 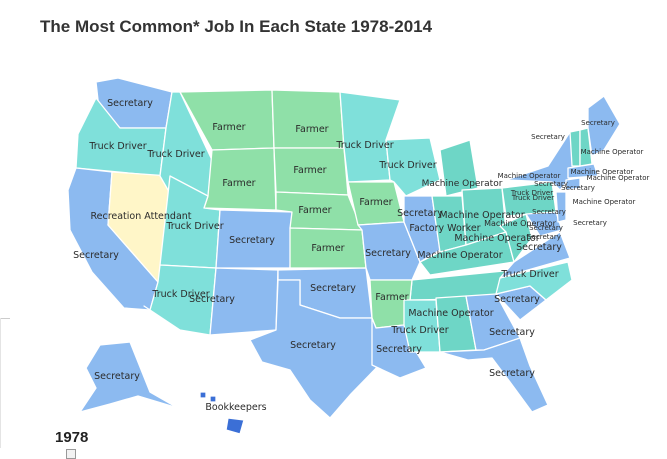 I want to click on state-new-jersey, so click(x=561, y=207).